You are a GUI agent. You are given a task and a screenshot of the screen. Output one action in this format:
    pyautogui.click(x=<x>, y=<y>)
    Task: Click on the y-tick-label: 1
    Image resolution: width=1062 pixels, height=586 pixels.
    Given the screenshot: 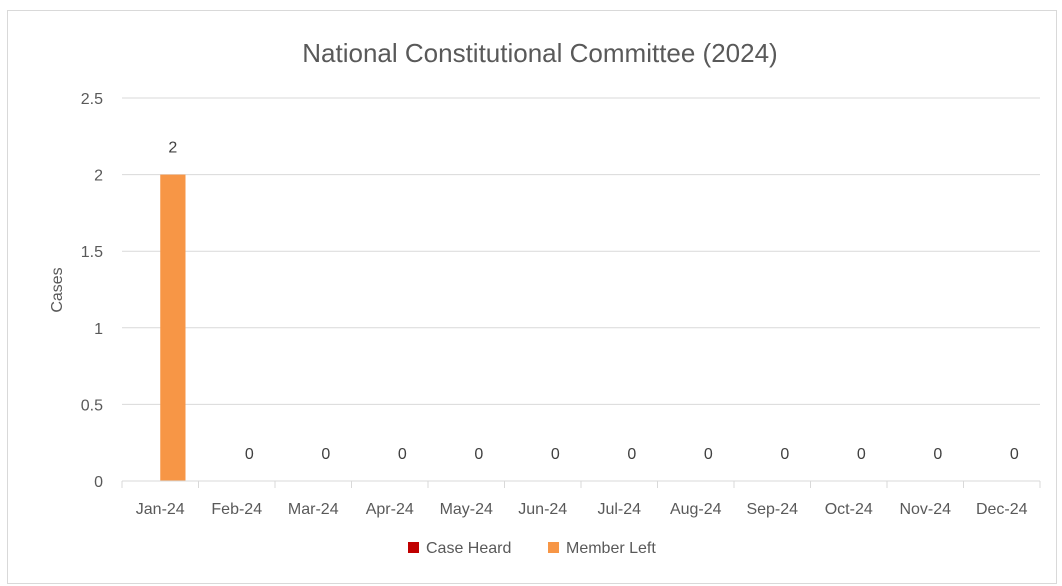 What is the action you would take?
    pyautogui.click(x=98, y=329)
    